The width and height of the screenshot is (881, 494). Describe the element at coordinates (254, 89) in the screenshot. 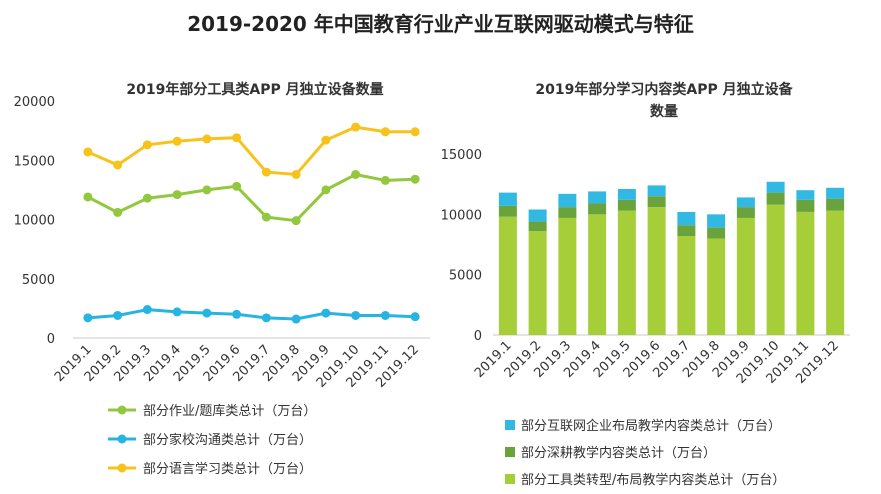

I see `line-chart-title: 2019年部分工具类APP 月独立设备数量` at that location.